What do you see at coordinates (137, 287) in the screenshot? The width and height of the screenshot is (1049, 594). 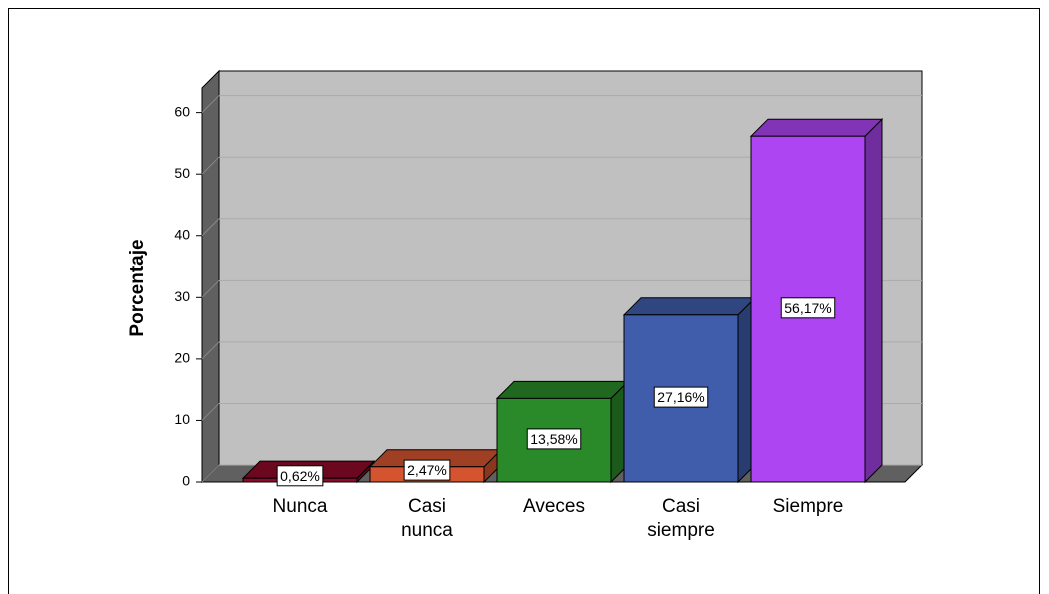 I see `y-axis-label: Porcentaje` at bounding box center [137, 287].